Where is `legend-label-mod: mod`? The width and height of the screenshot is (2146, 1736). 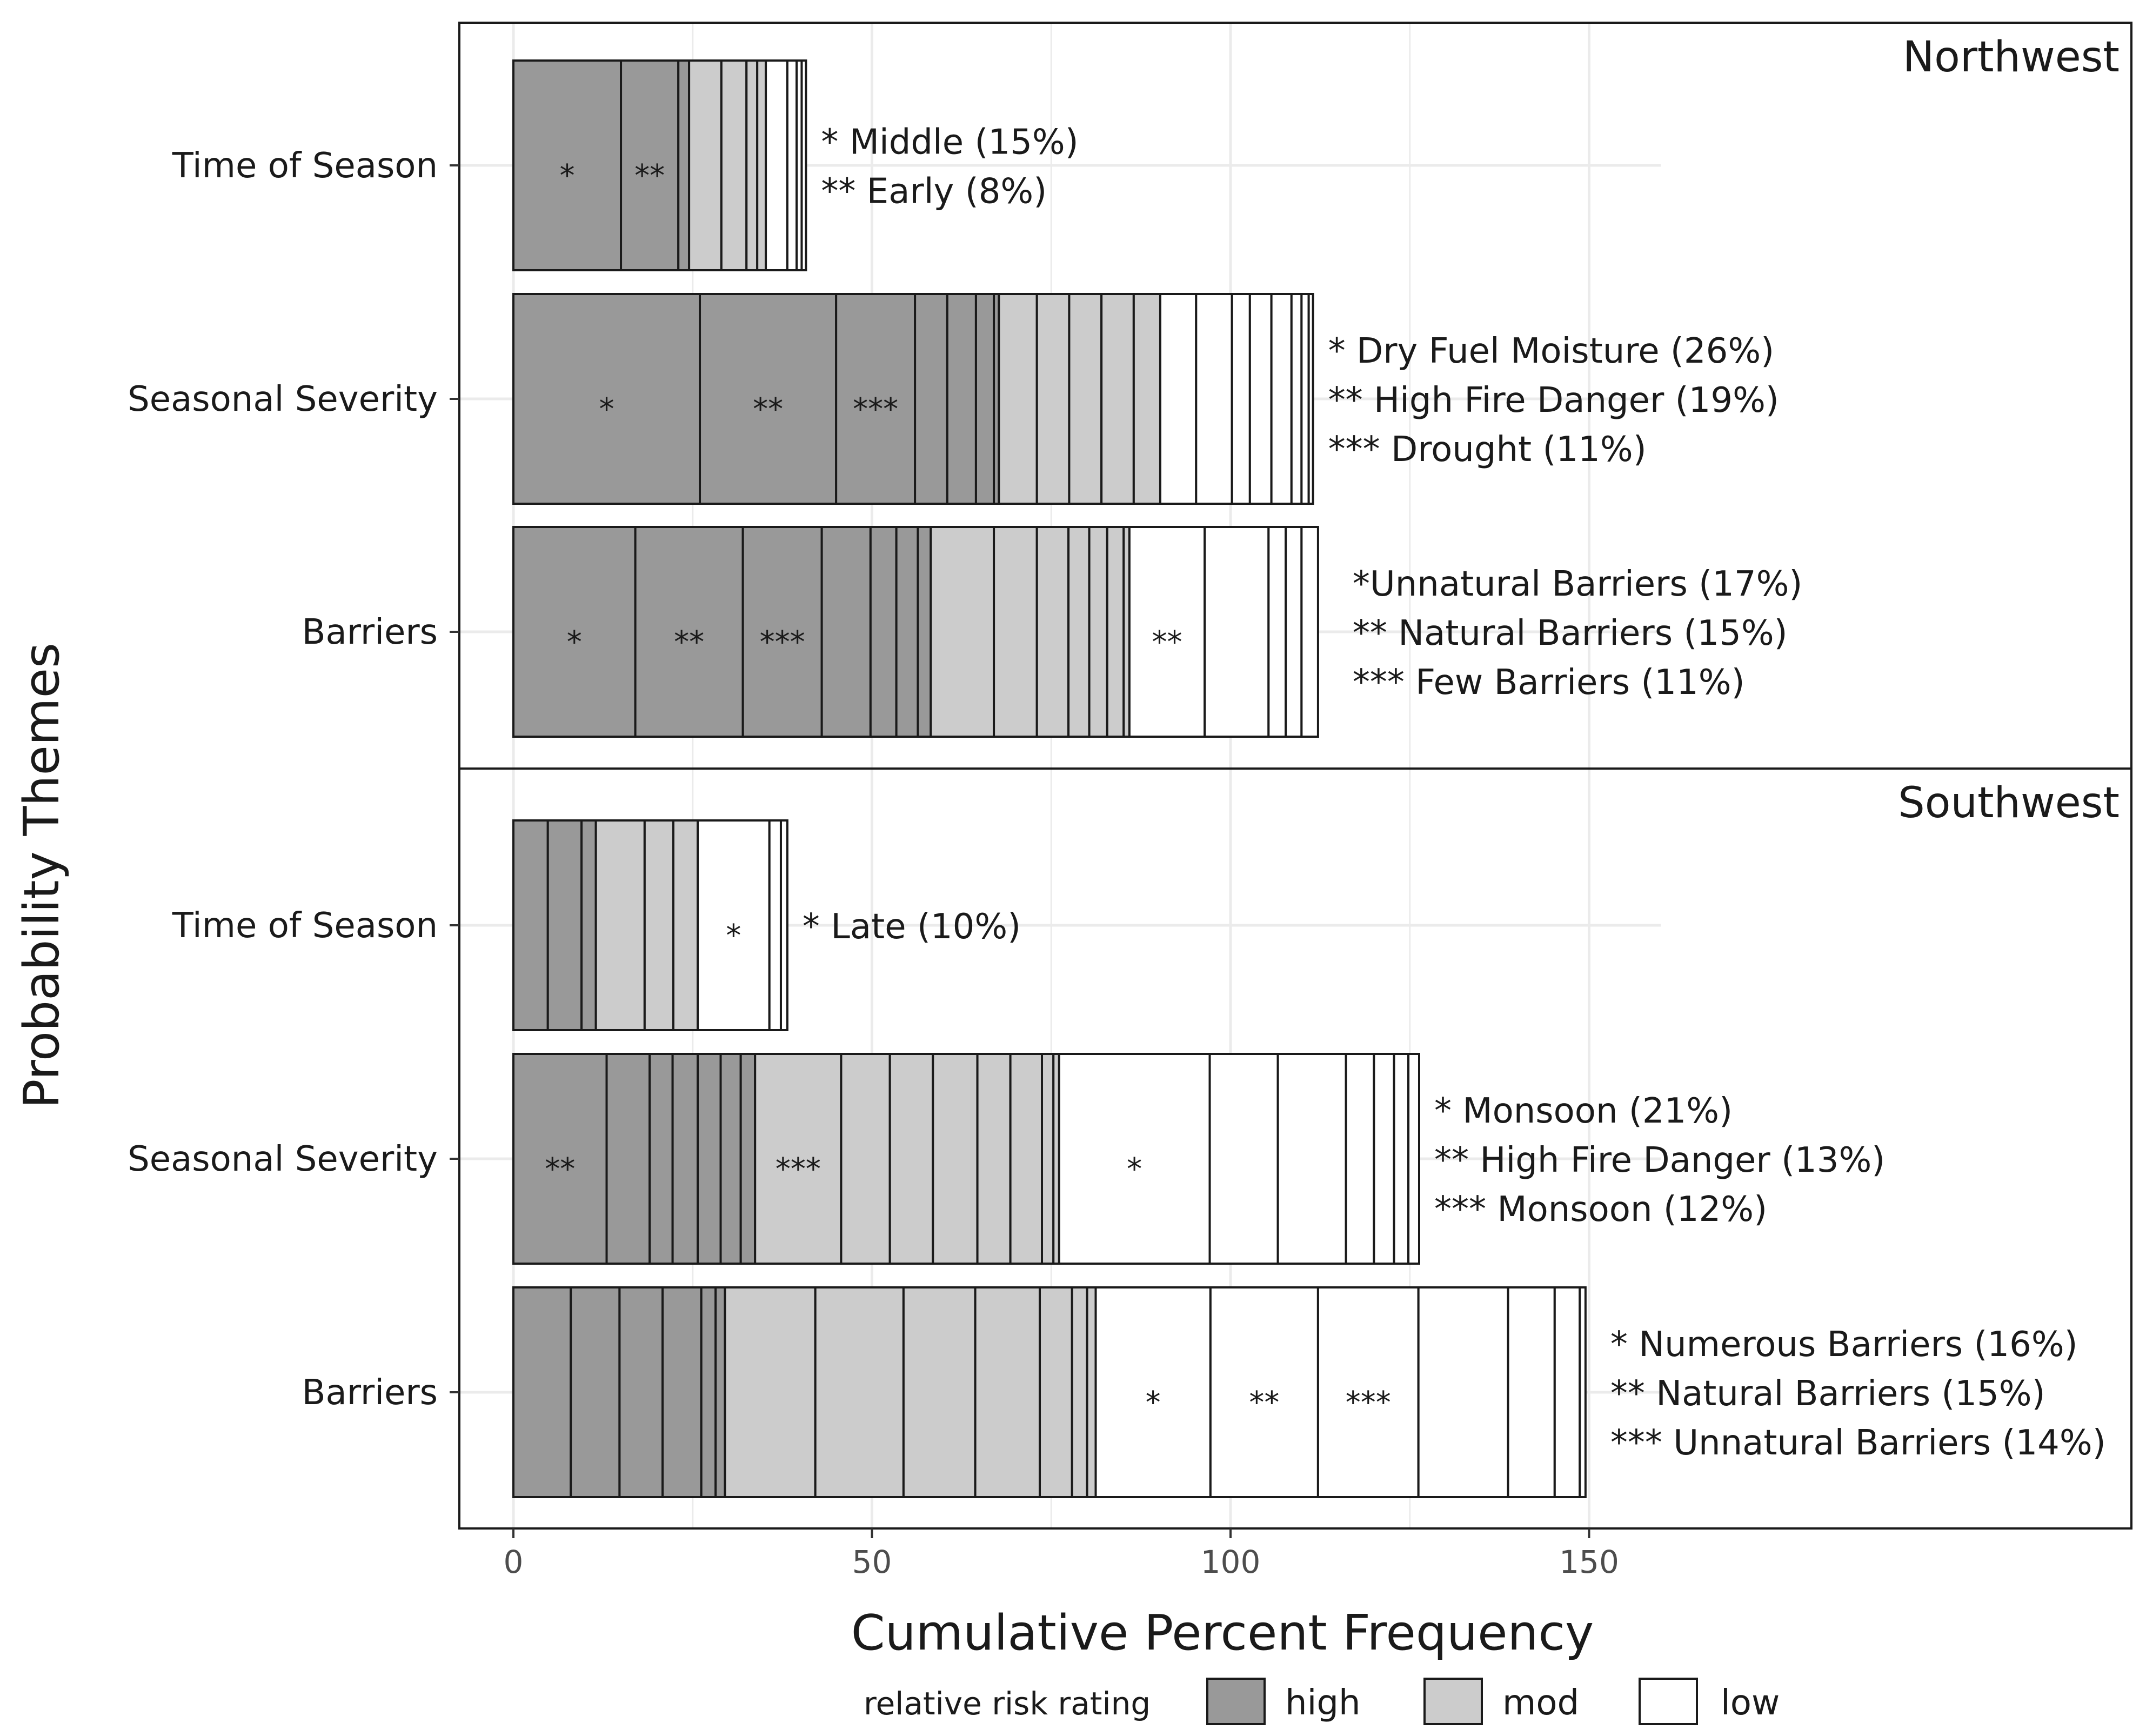 legend-label-mod: mod is located at coordinates (1540, 1703).